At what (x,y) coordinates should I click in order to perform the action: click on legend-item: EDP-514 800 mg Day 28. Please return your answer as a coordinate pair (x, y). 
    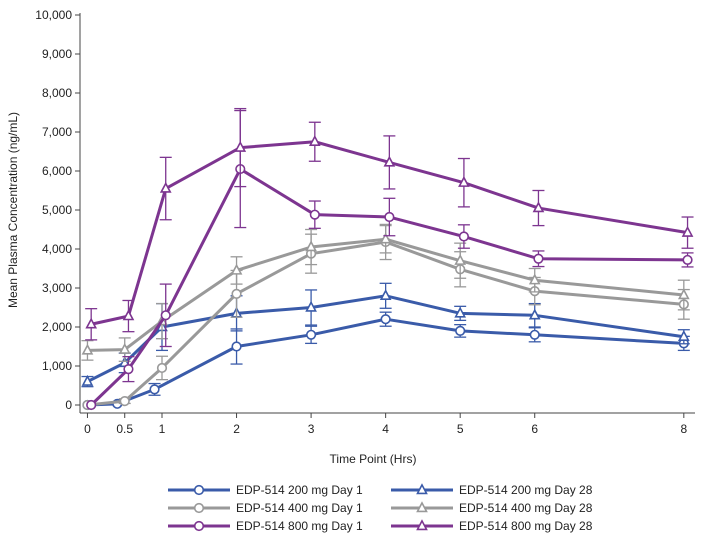
    Looking at the image, I should click on (492, 526).